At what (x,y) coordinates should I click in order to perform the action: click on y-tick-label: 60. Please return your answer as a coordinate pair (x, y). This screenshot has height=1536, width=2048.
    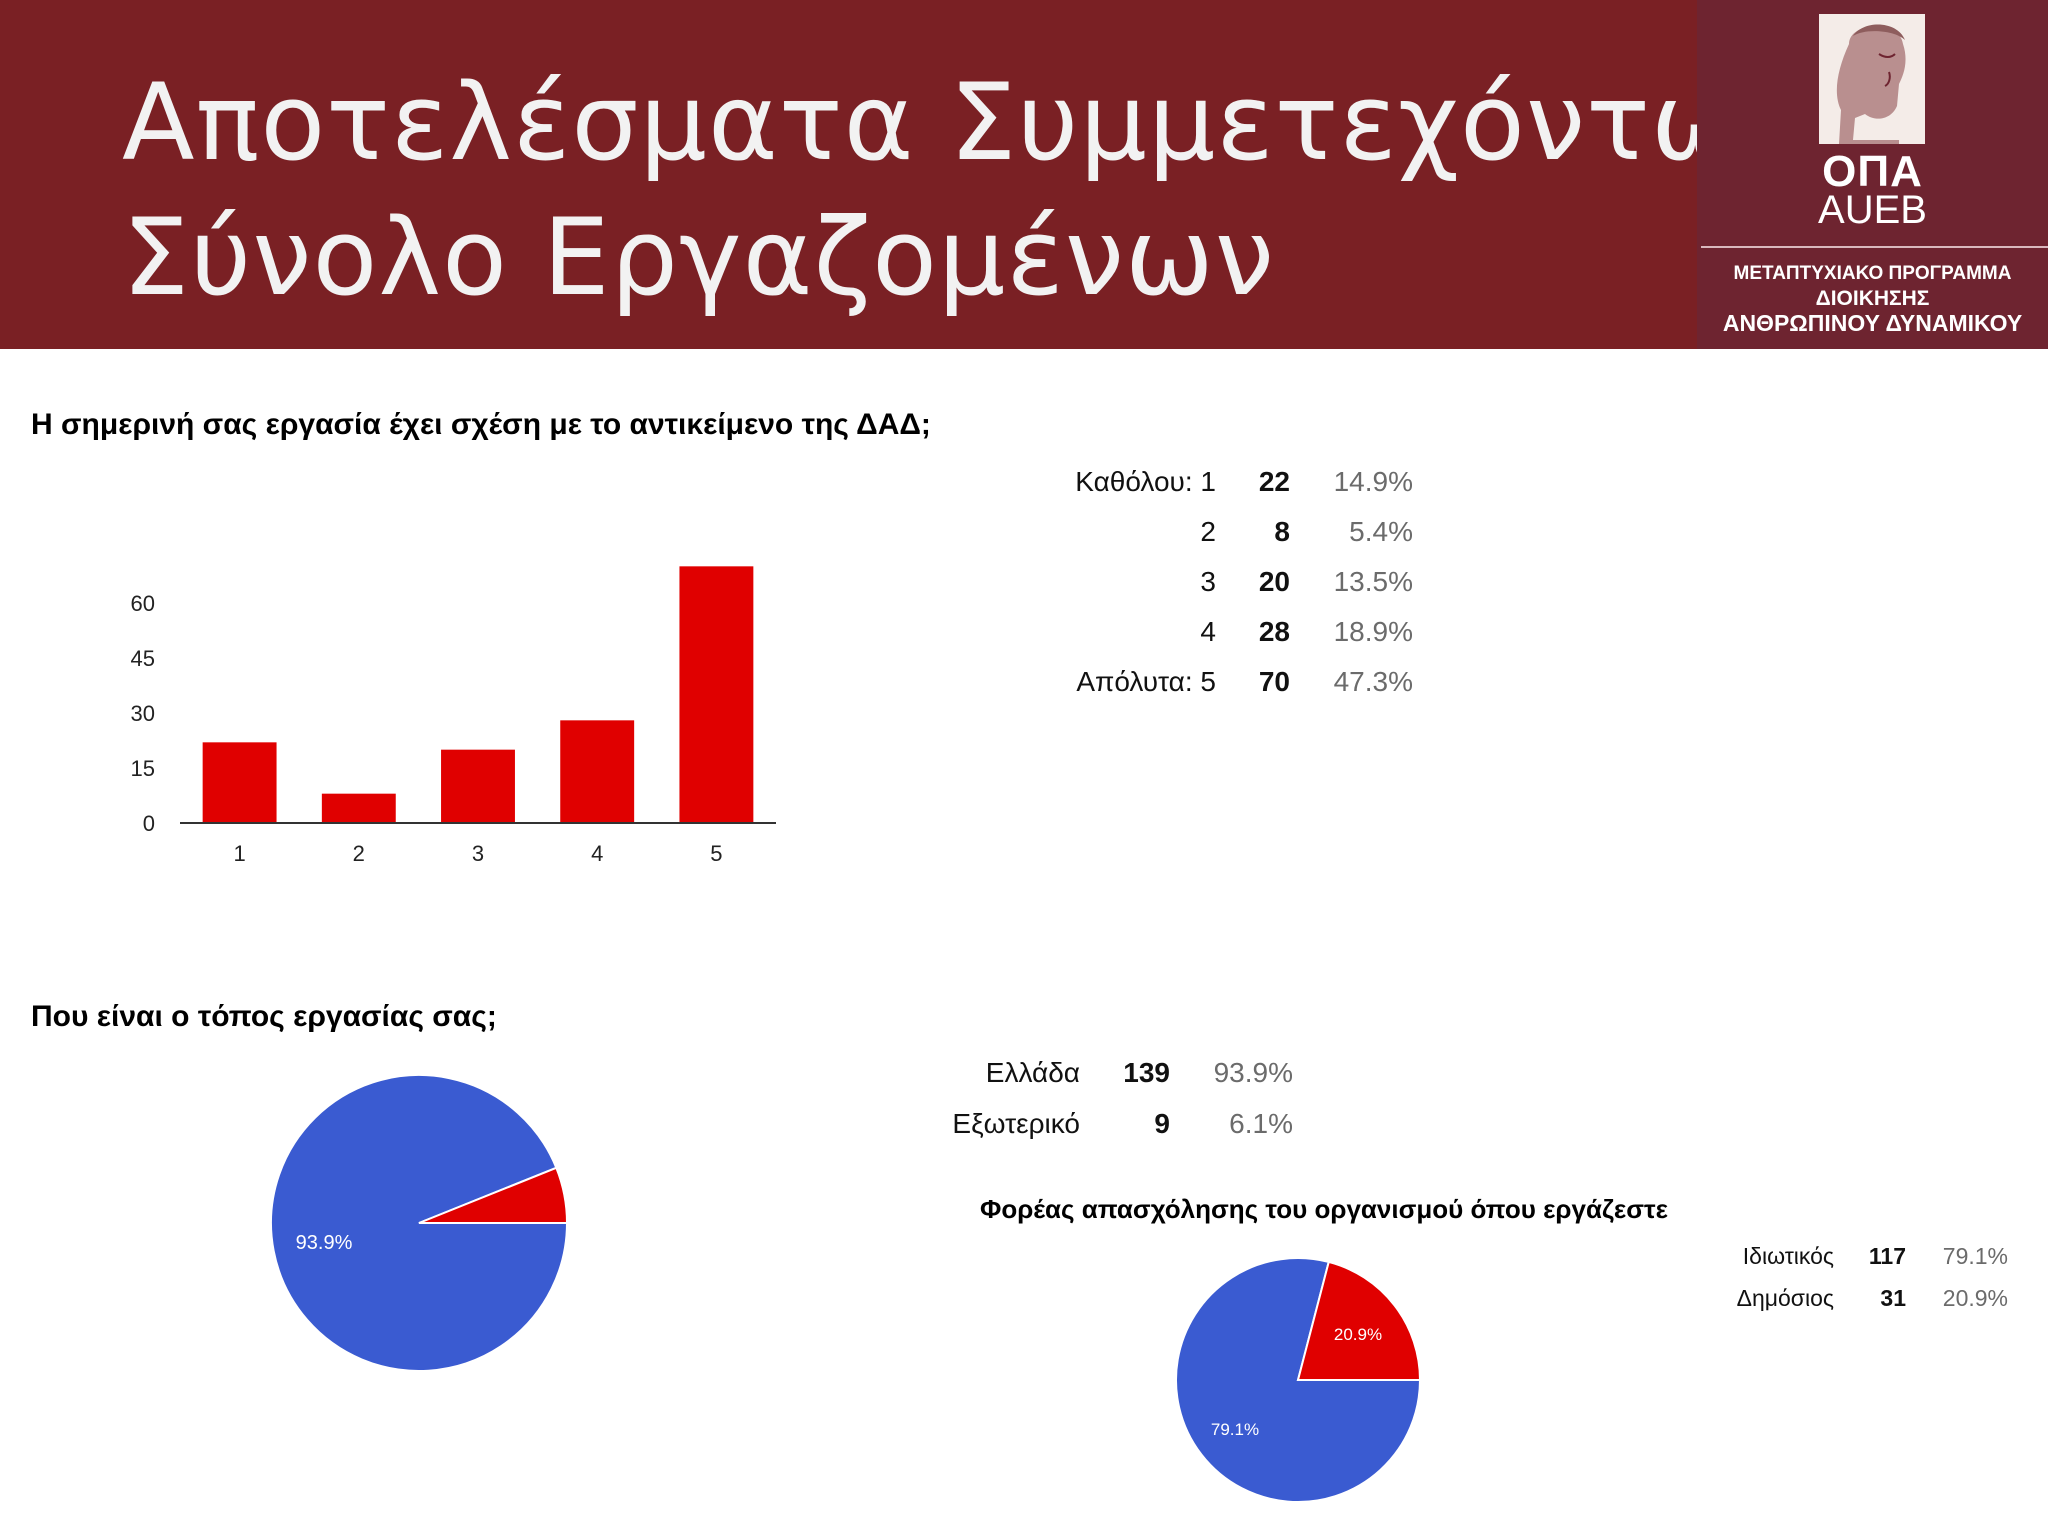
    Looking at the image, I should click on (143, 603).